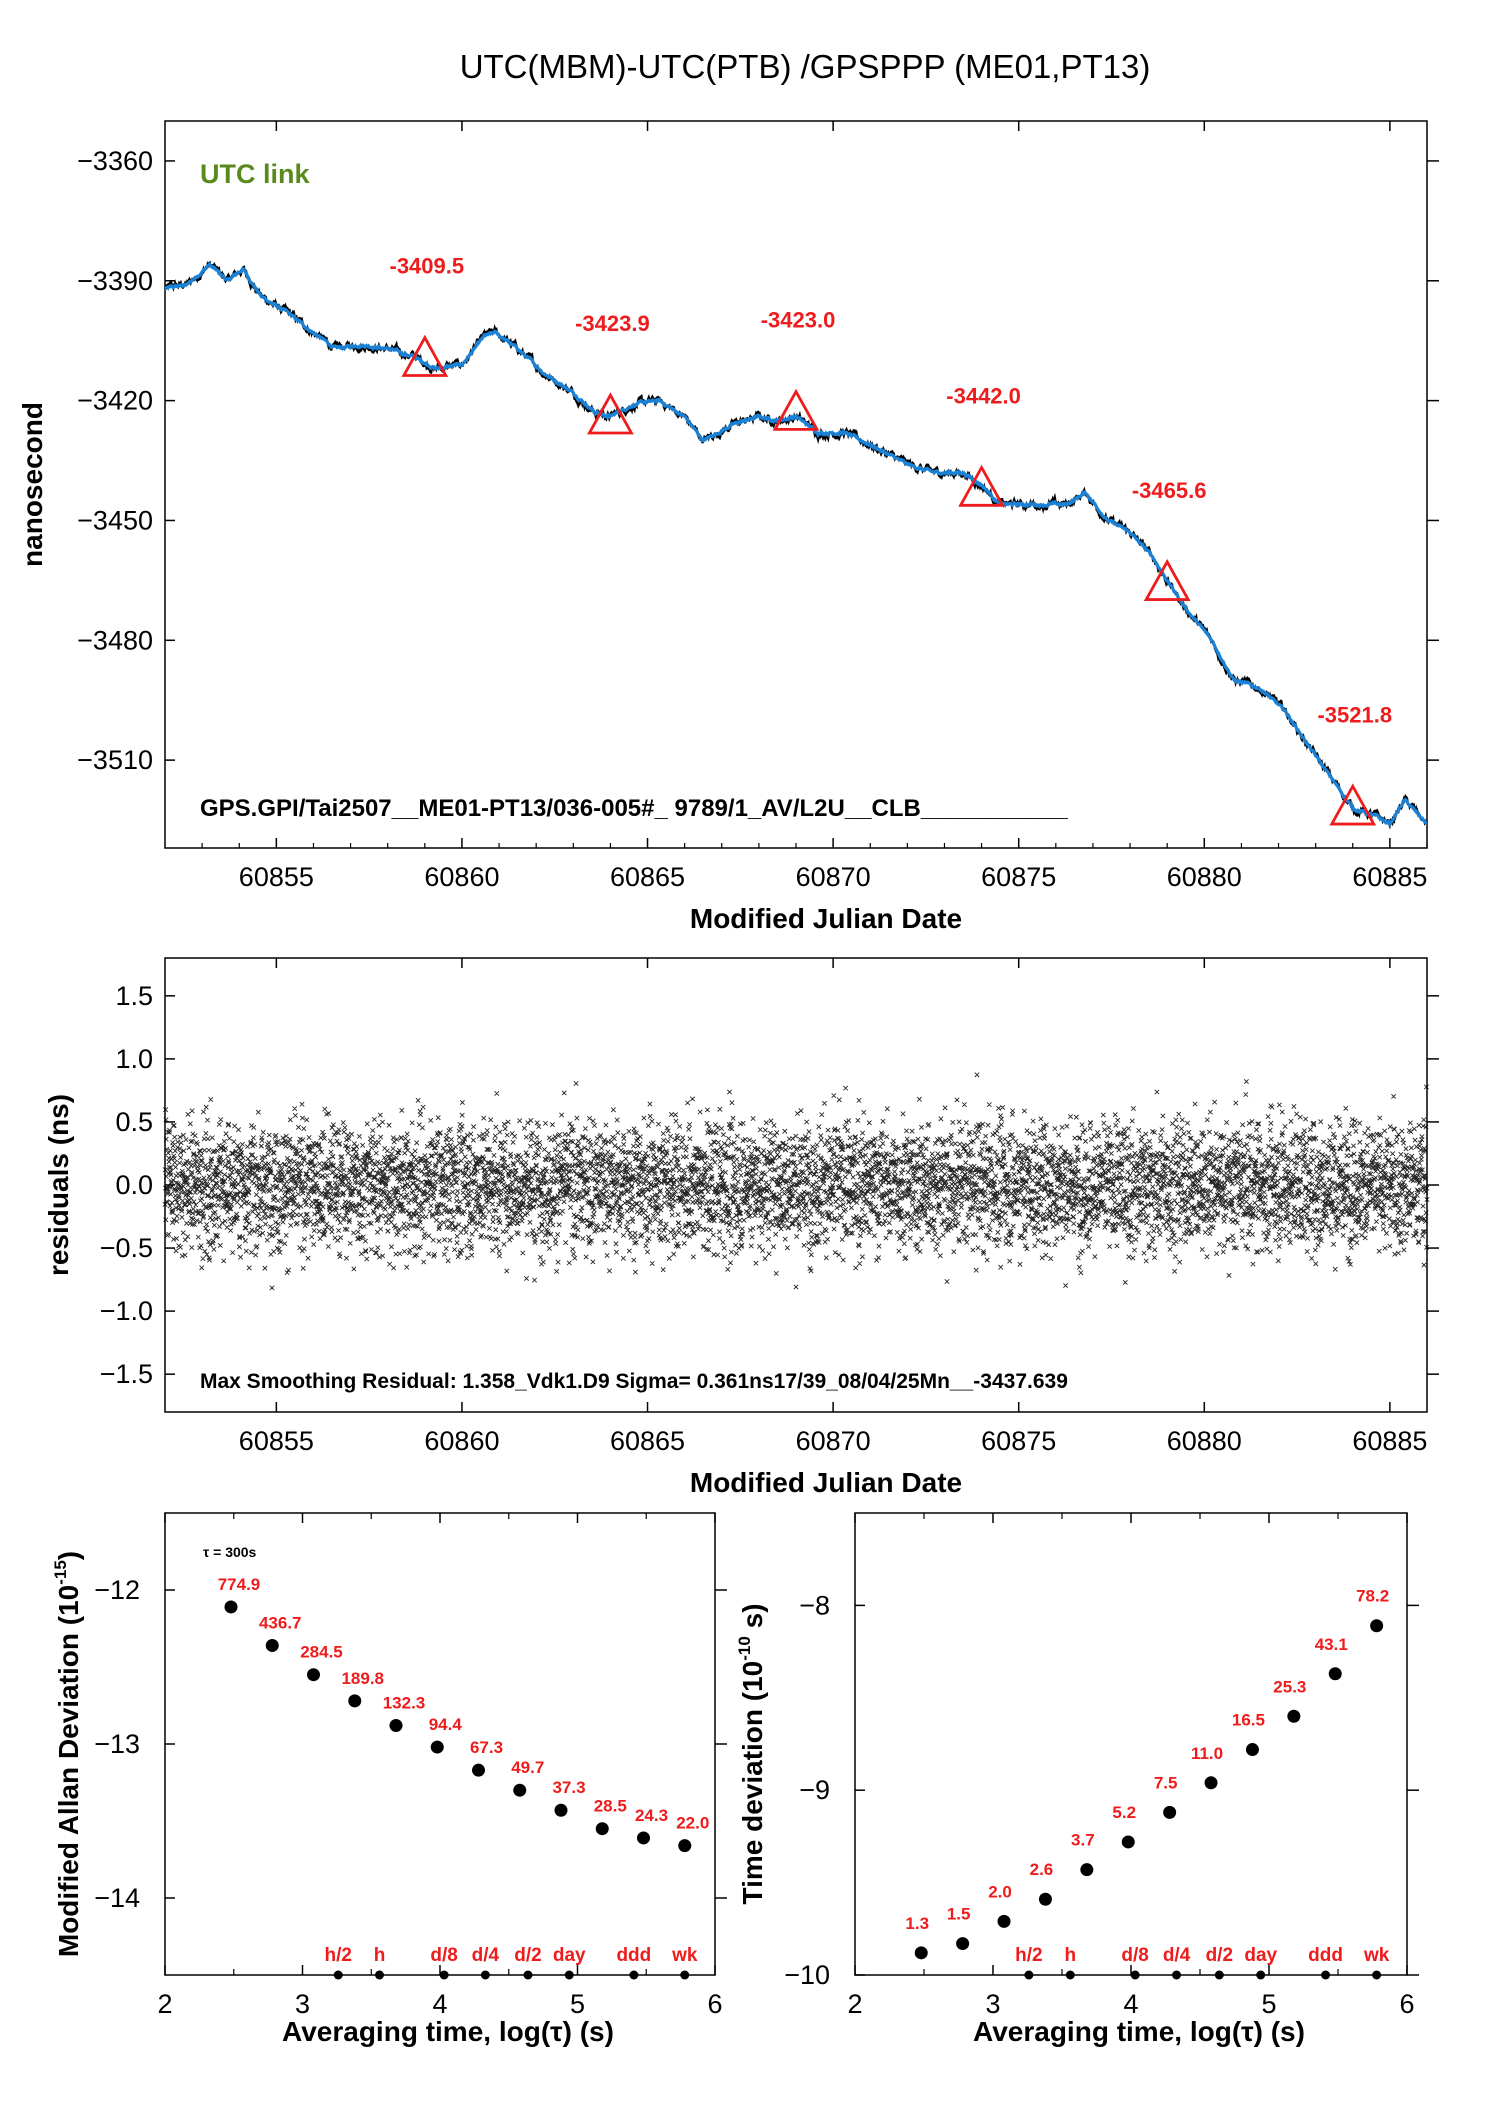  Describe the element at coordinates (1070, 1955) in the screenshot. I see `tdev-period-label: h` at that location.